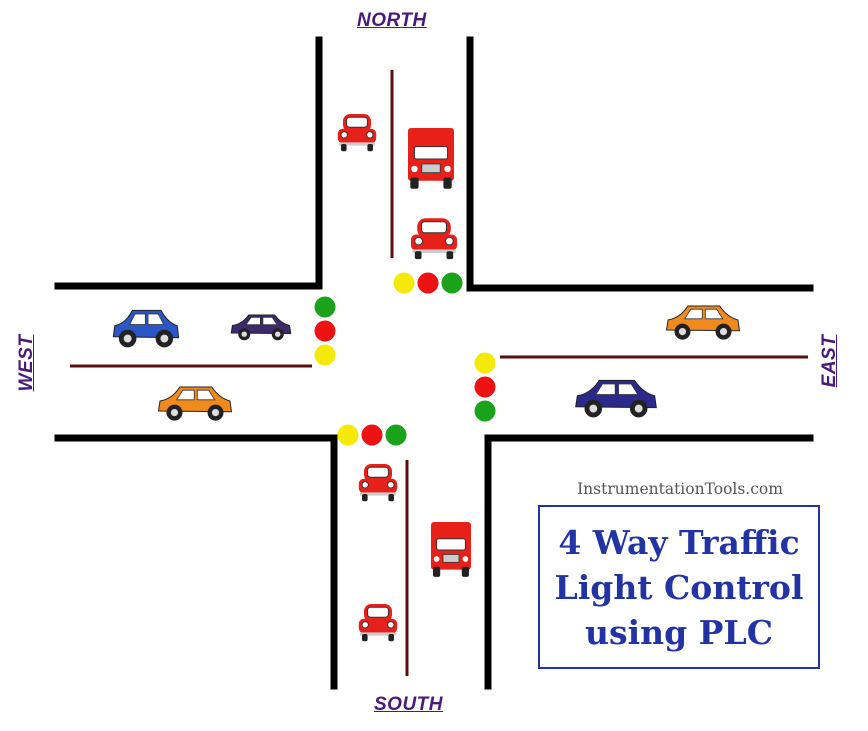  Describe the element at coordinates (640, 164) in the screenshot. I see `road-edge-north-east` at that location.